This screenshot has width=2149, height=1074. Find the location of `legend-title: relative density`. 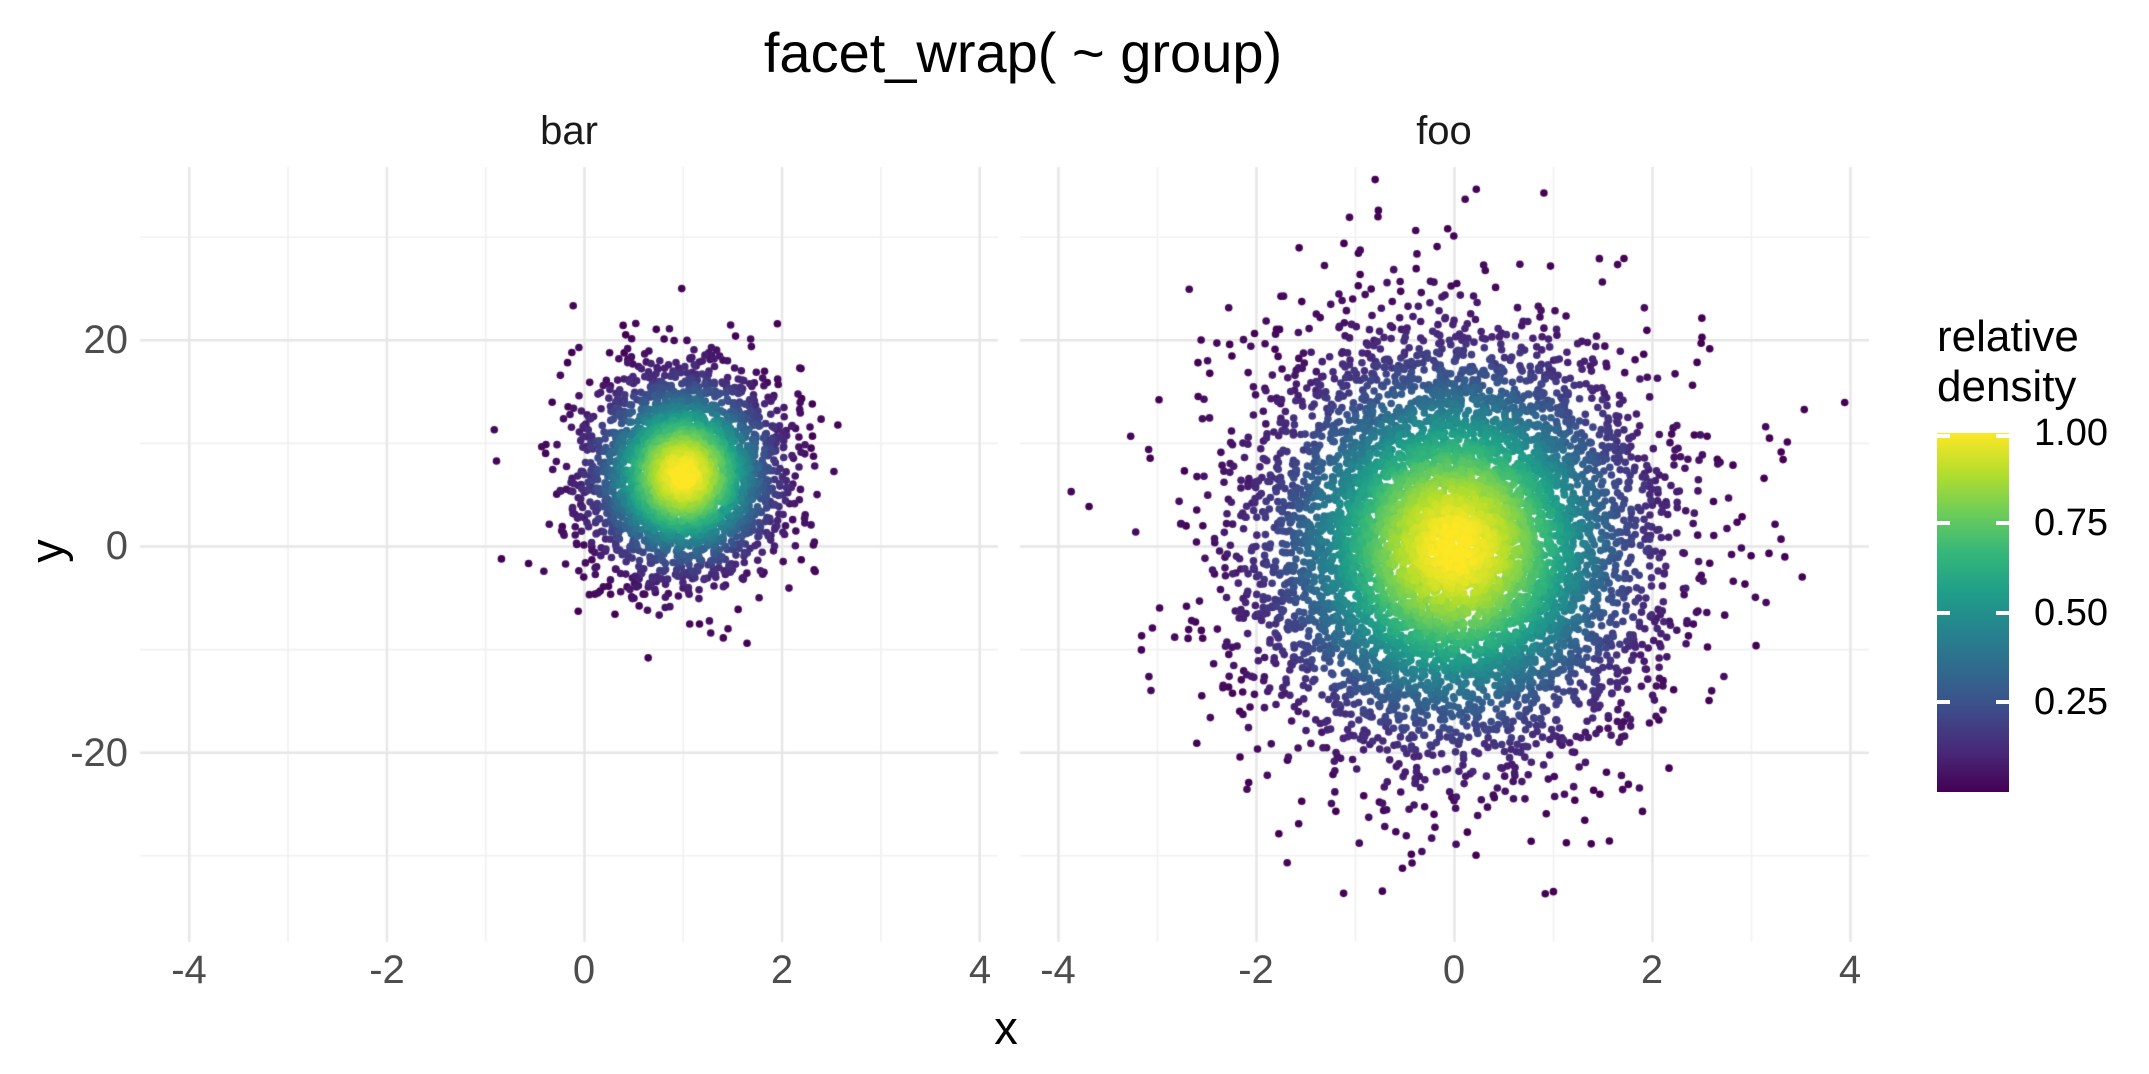

legend-title: relative density is located at coordinates (2008, 362).